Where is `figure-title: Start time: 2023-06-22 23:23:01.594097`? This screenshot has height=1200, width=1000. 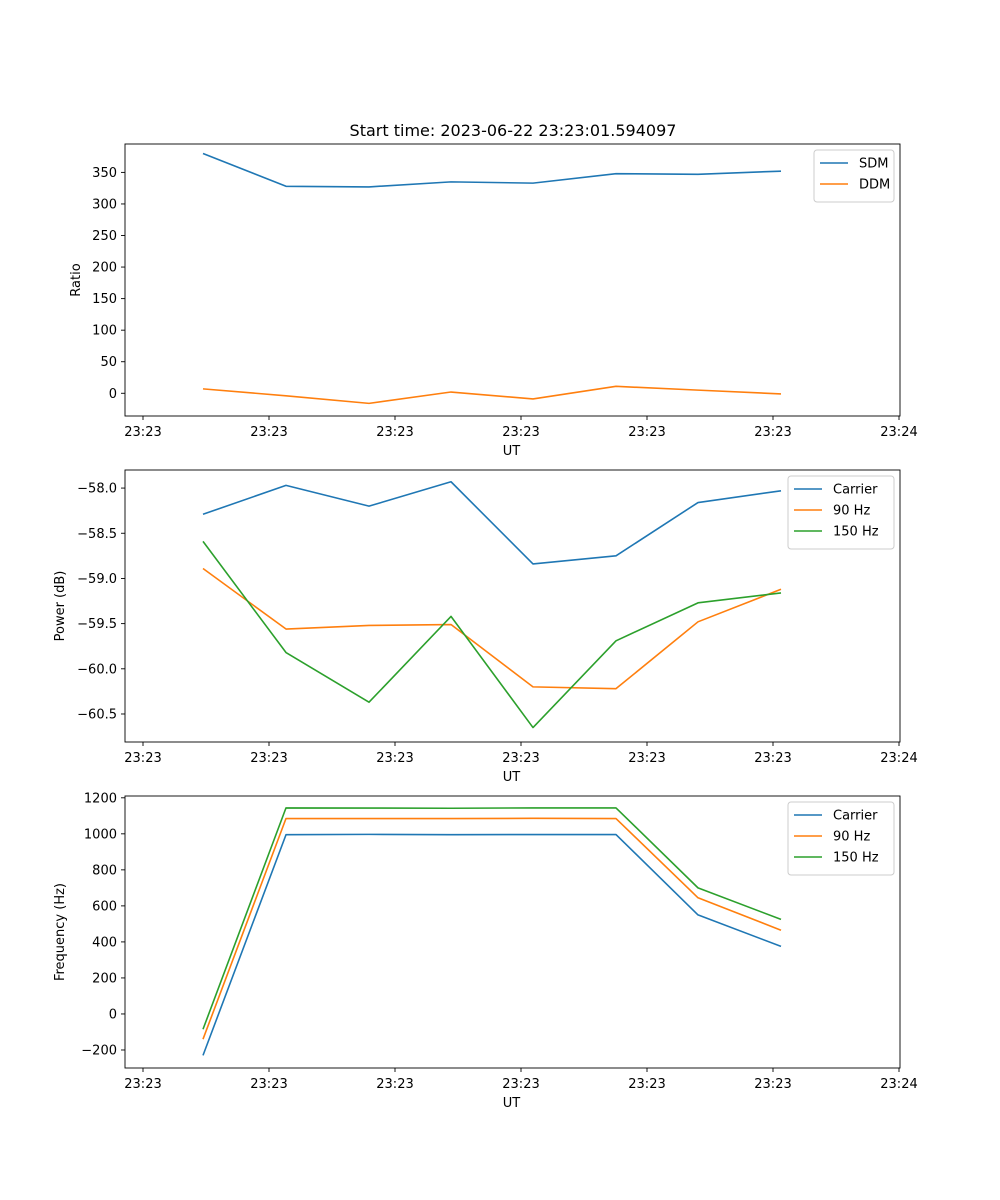
figure-title: Start time: 2023-06-22 23:23:01.594097 is located at coordinates (513, 130).